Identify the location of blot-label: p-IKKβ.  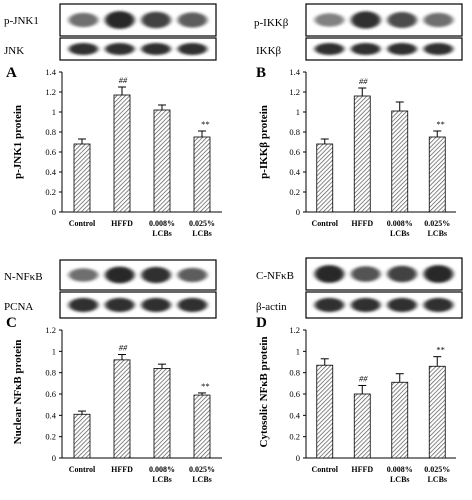
(271, 23).